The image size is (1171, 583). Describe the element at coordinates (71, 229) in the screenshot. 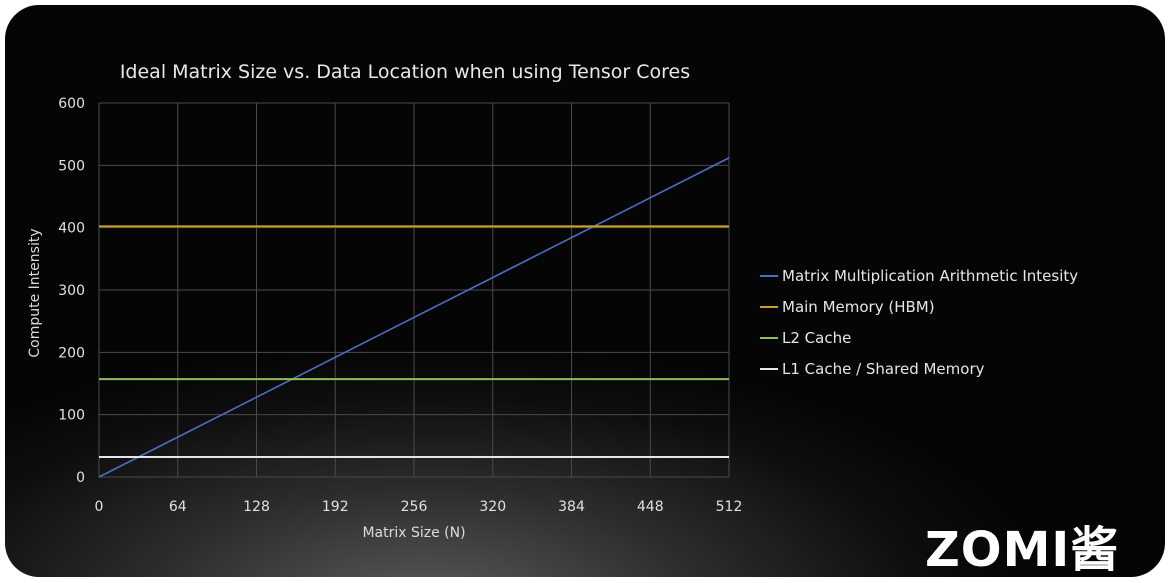

I see `y-tick-label: 400` at that location.